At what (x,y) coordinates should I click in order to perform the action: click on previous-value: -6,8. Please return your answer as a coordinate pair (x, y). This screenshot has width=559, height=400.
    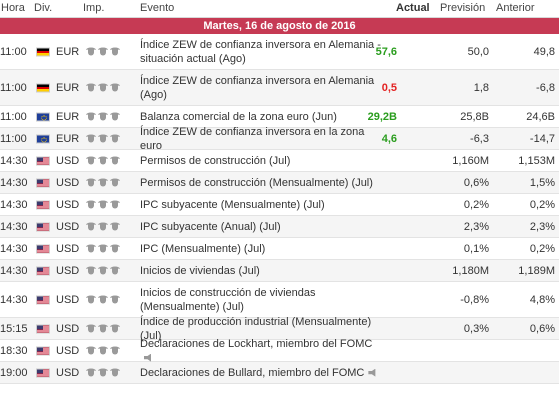
    Looking at the image, I should click on (545, 87).